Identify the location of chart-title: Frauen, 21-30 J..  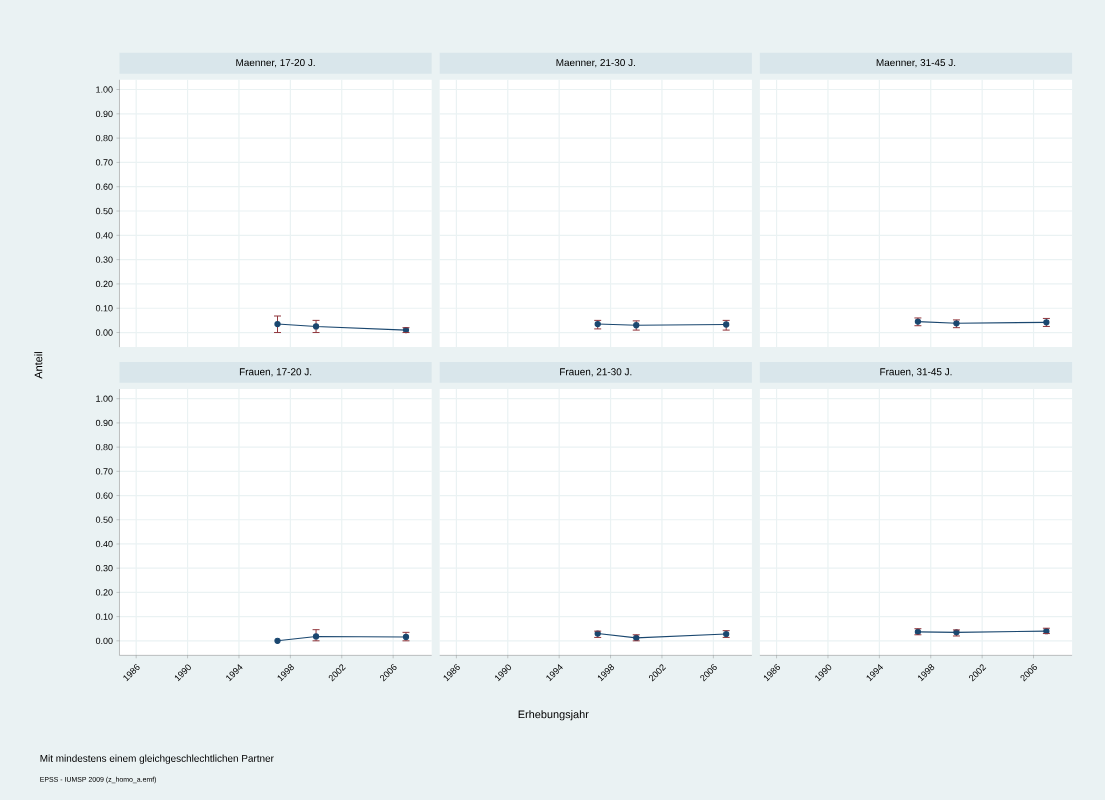
(596, 372).